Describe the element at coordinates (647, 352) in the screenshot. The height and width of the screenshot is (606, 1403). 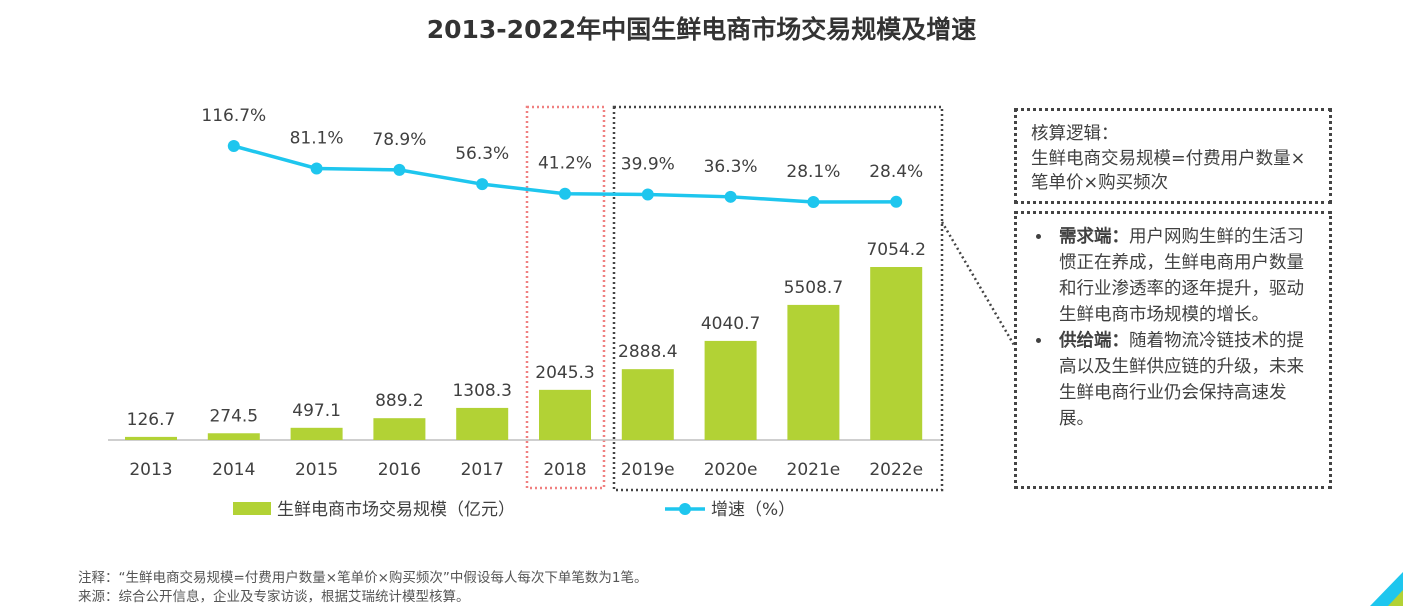
I see `bar-value-label: 2888.4` at that location.